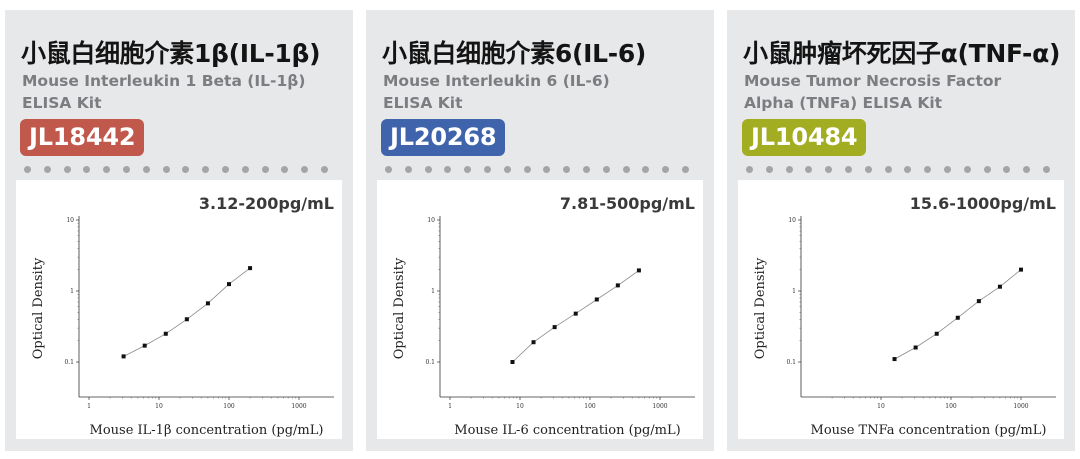  Describe the element at coordinates (266, 203) in the screenshot. I see `detection-range: 3.12-200pg/mL` at that location.